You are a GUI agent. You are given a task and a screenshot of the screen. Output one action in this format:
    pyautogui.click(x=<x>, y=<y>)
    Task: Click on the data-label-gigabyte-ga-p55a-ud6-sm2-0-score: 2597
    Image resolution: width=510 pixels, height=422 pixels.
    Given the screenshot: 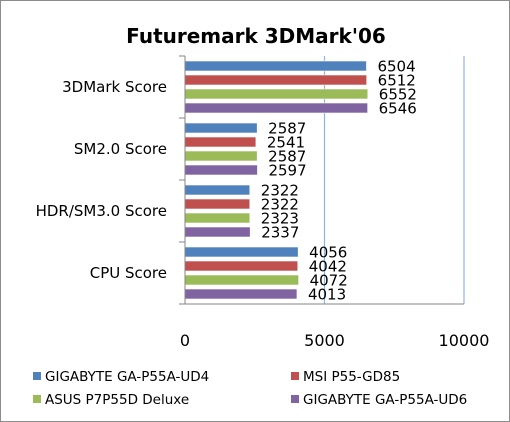 What is the action you would take?
    pyautogui.click(x=287, y=171)
    